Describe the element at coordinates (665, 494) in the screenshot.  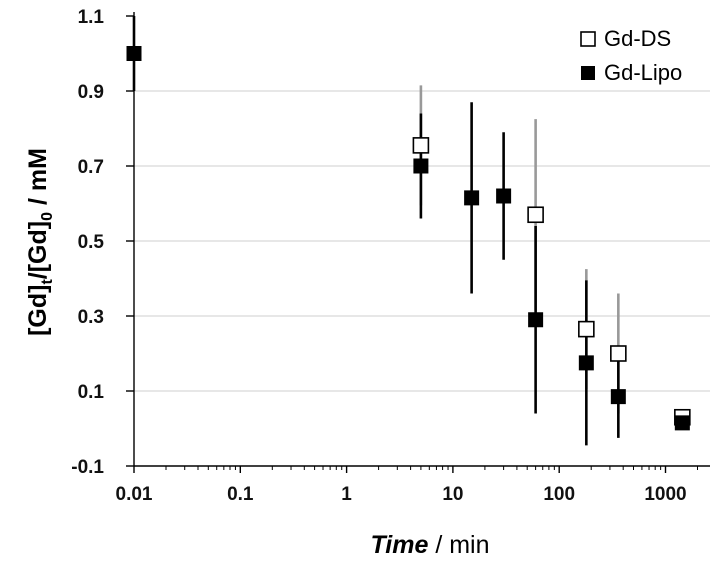
I see `x-tick-label: 1000` at that location.